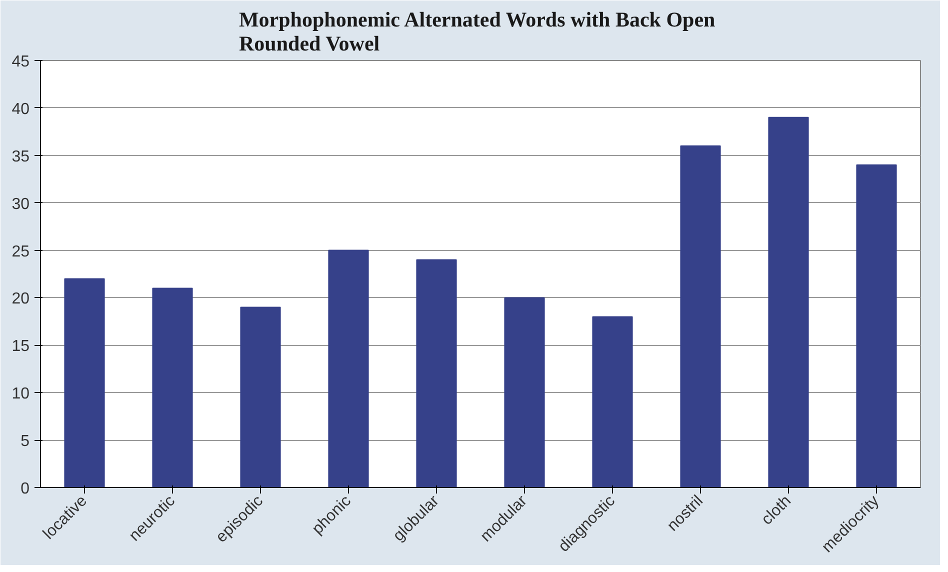 The width and height of the screenshot is (948, 572). What do you see at coordinates (21, 299) in the screenshot?
I see `y-tick-label: 20` at bounding box center [21, 299].